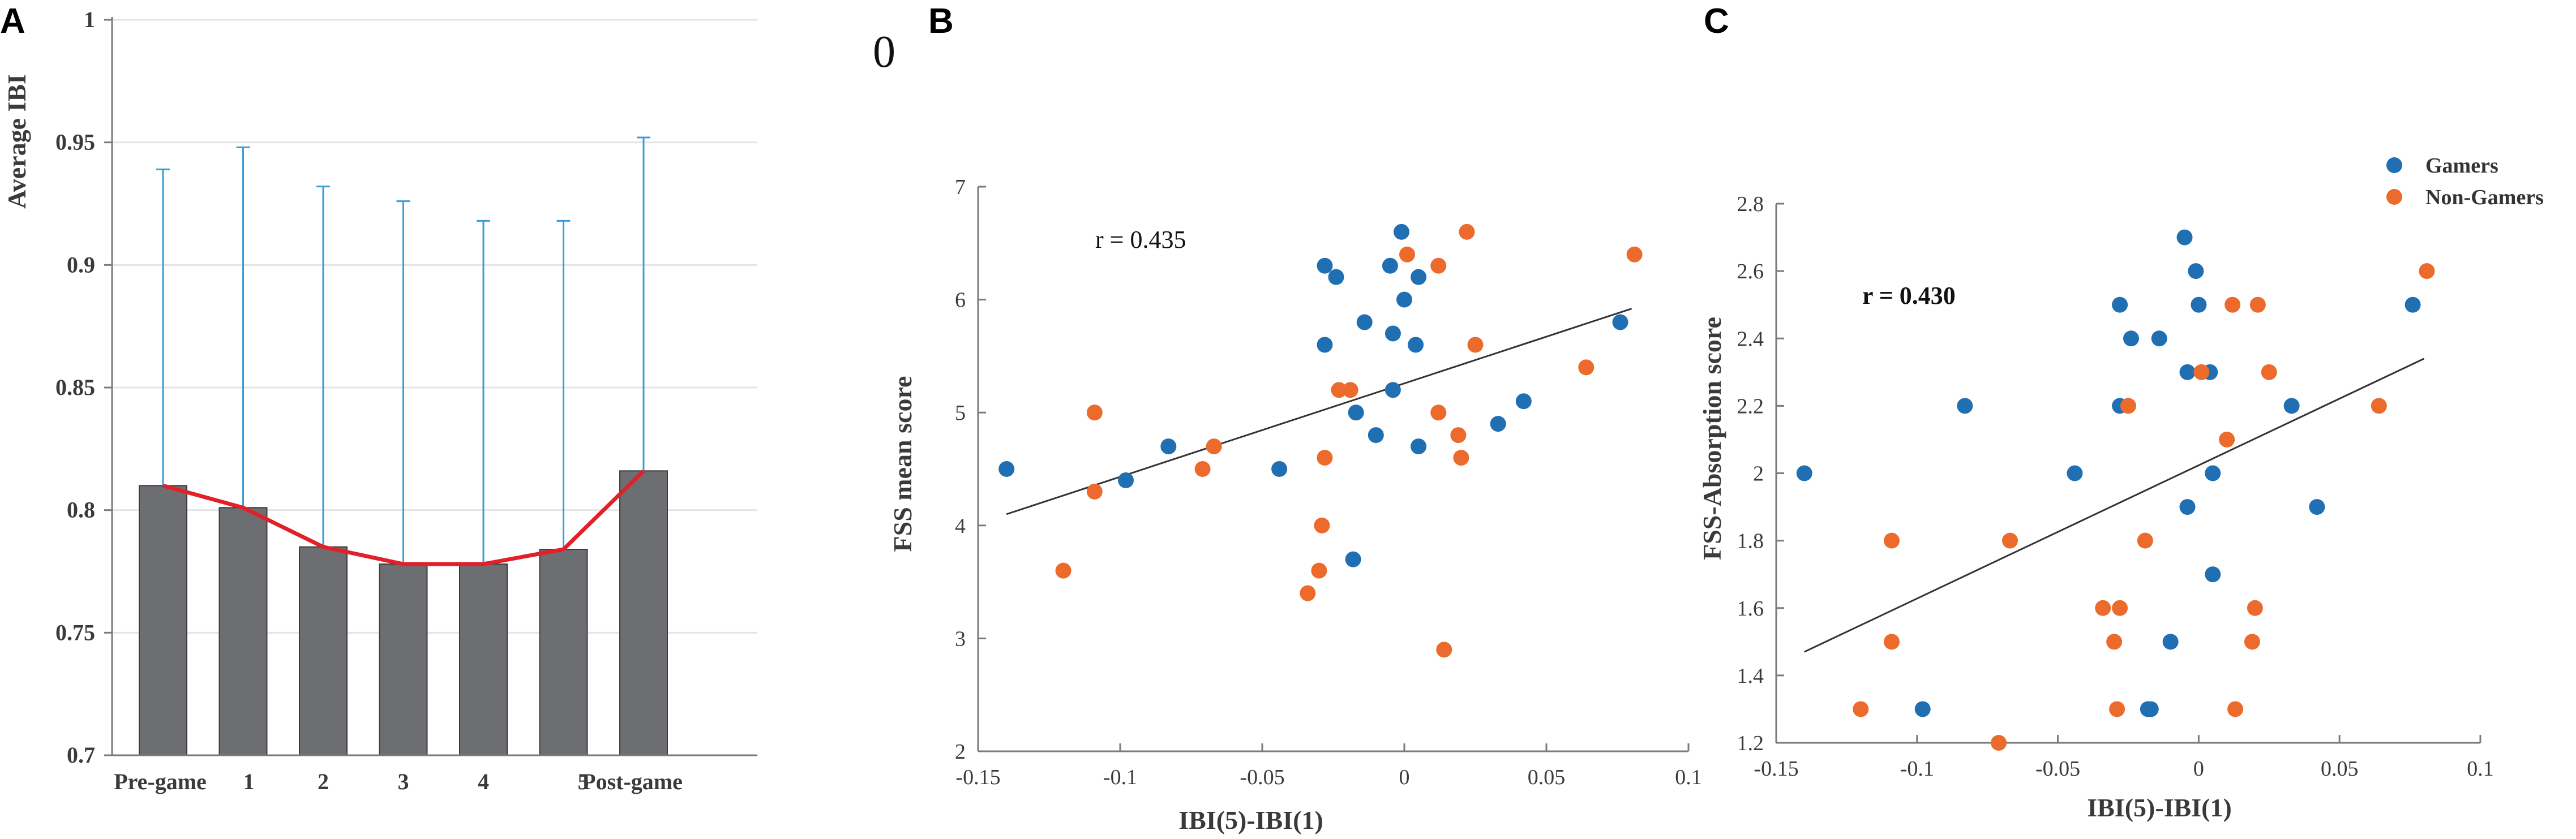 This screenshot has width=2576, height=839. What do you see at coordinates (16, 141) in the screenshot?
I see `panel-a-y-axis-label: Average IBI` at bounding box center [16, 141].